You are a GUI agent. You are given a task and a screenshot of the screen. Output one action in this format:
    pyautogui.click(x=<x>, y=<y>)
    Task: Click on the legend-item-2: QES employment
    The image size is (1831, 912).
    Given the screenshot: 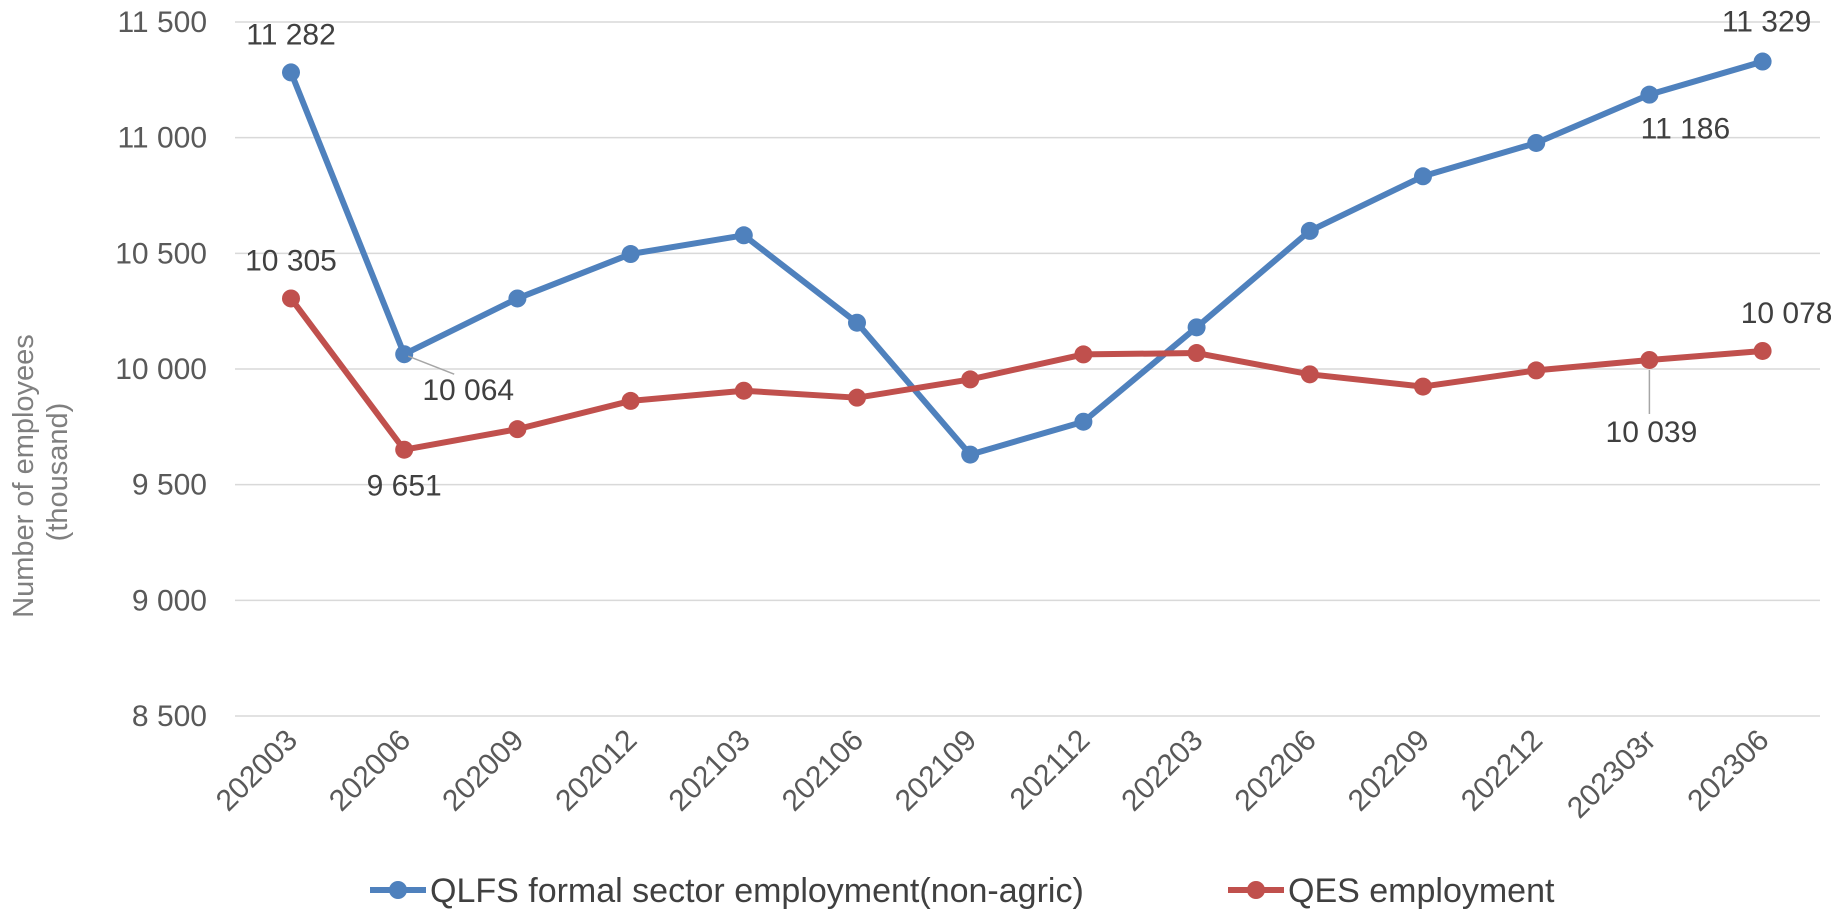 What is the action you would take?
    pyautogui.click(x=1391, y=891)
    